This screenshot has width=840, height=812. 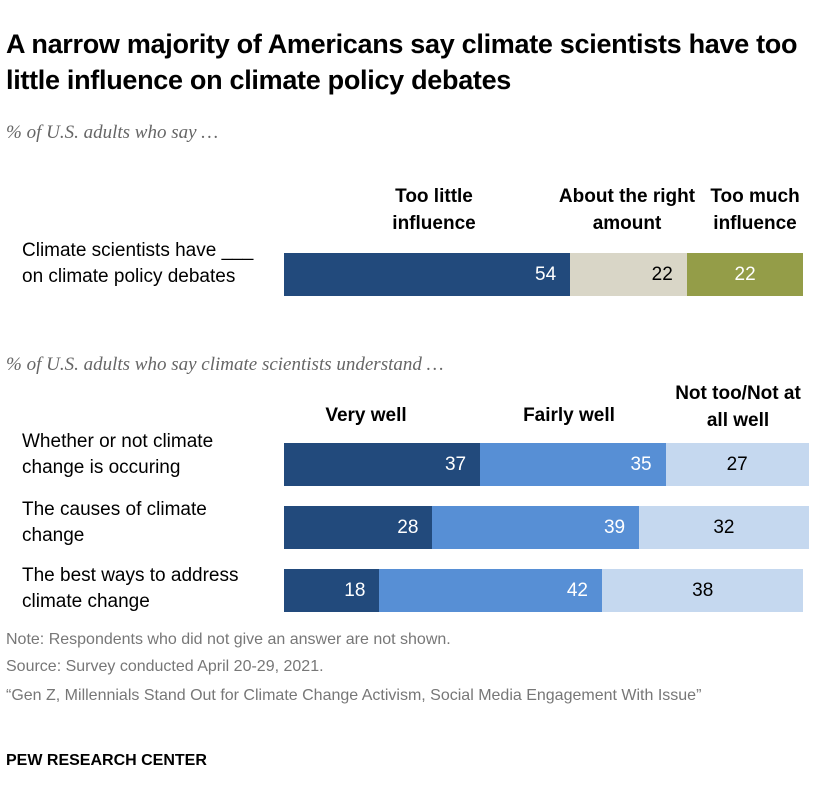 I want to click on data-label: 37, so click(x=455, y=464).